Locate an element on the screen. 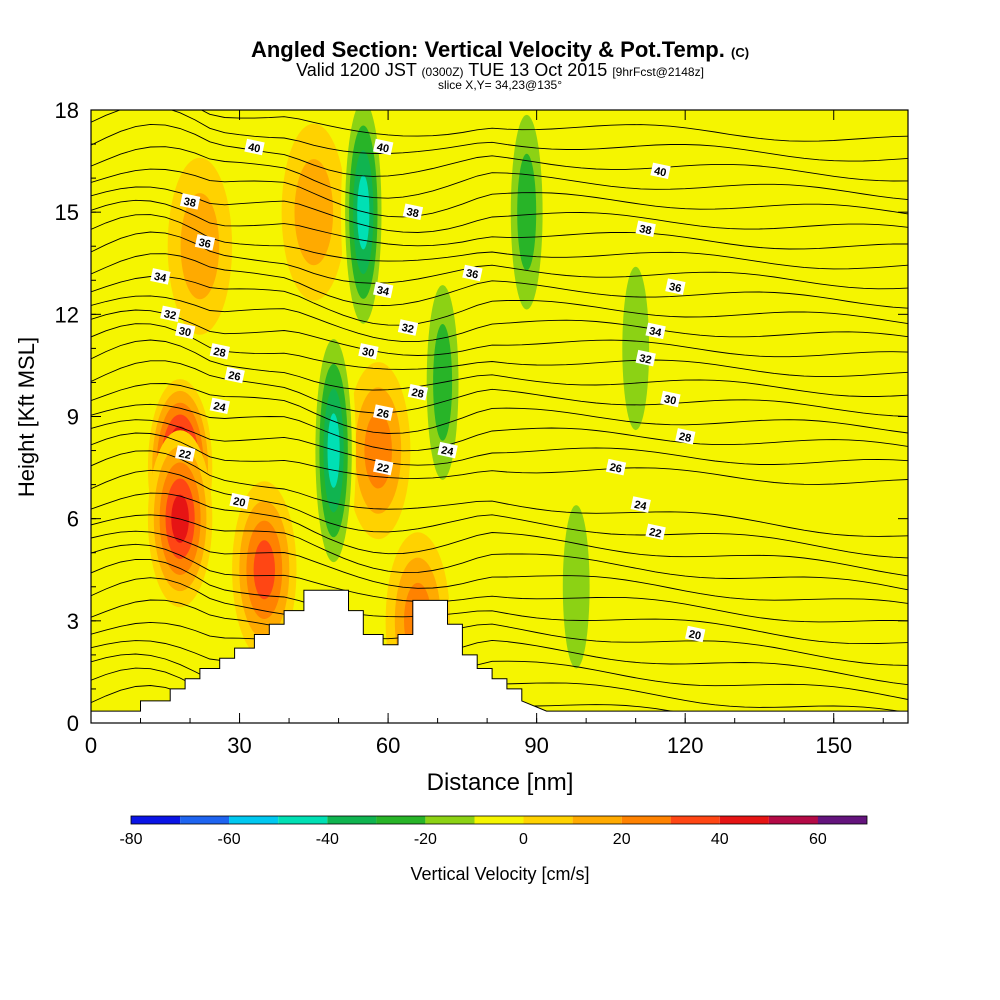  x-tick-label: 0 is located at coordinates (91, 745).